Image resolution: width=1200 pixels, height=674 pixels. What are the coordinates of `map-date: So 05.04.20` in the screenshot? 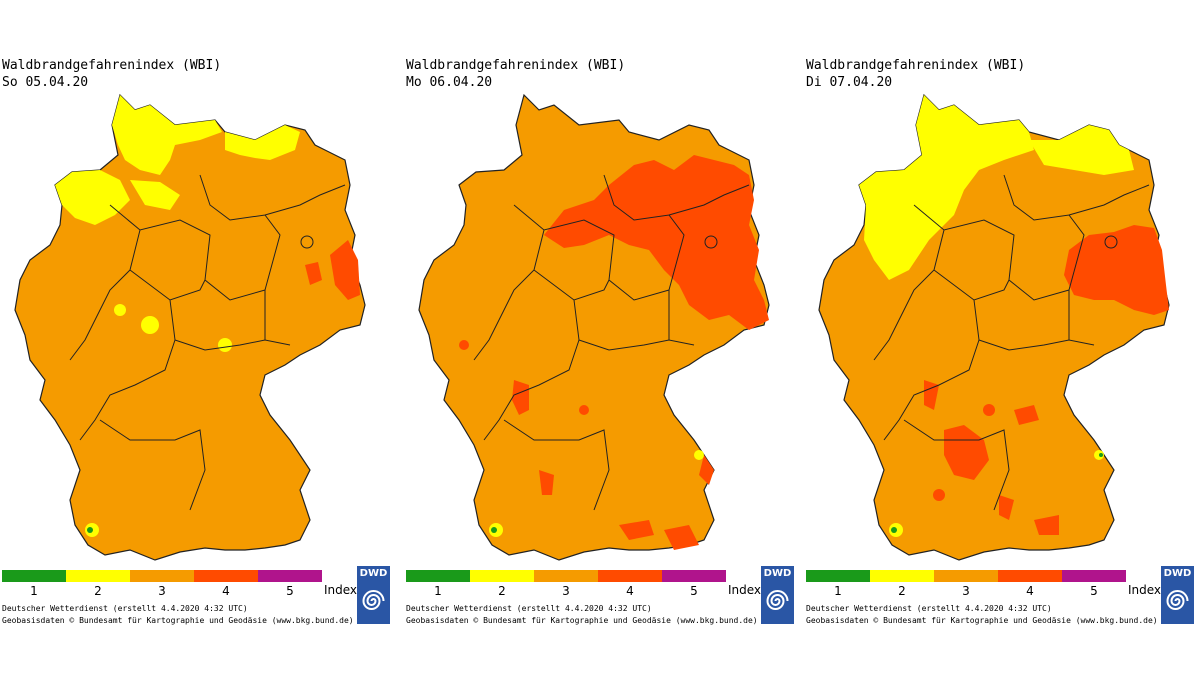 It's located at (45, 82).